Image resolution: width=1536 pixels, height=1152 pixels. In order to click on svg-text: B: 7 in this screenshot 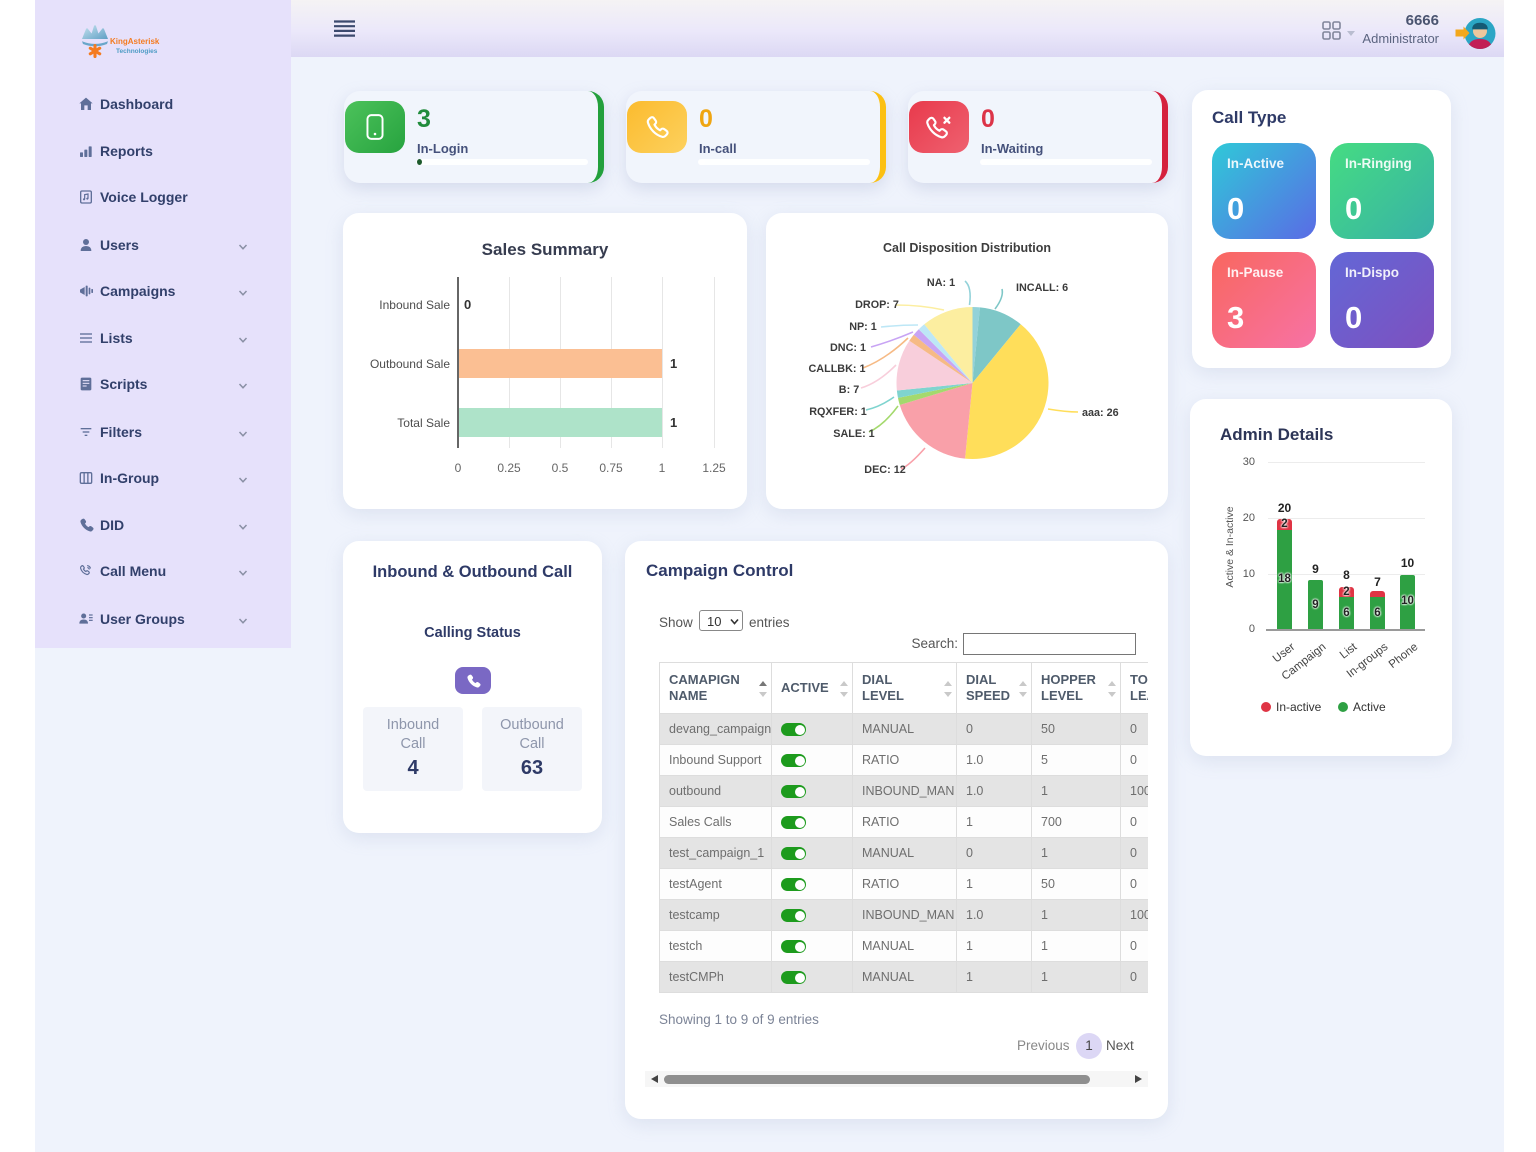, I will do `click(849, 390)`.